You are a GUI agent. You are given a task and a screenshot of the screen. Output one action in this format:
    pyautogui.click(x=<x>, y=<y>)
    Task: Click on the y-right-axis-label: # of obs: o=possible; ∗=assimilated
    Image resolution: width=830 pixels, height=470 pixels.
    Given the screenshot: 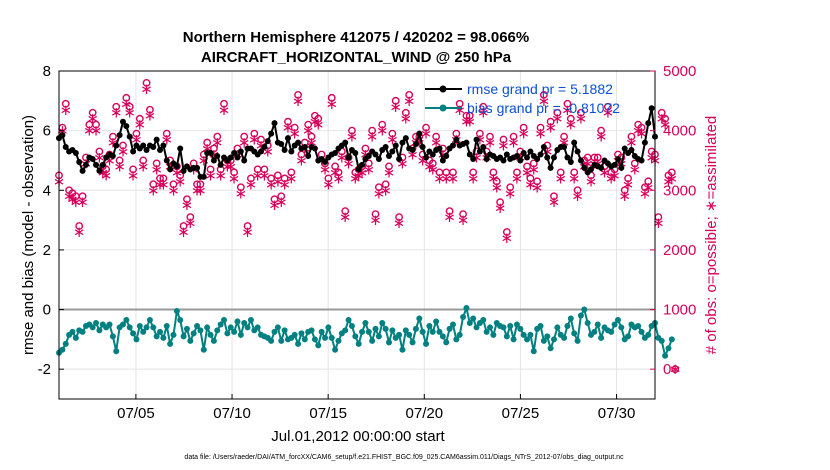 What is the action you would take?
    pyautogui.click(x=711, y=235)
    